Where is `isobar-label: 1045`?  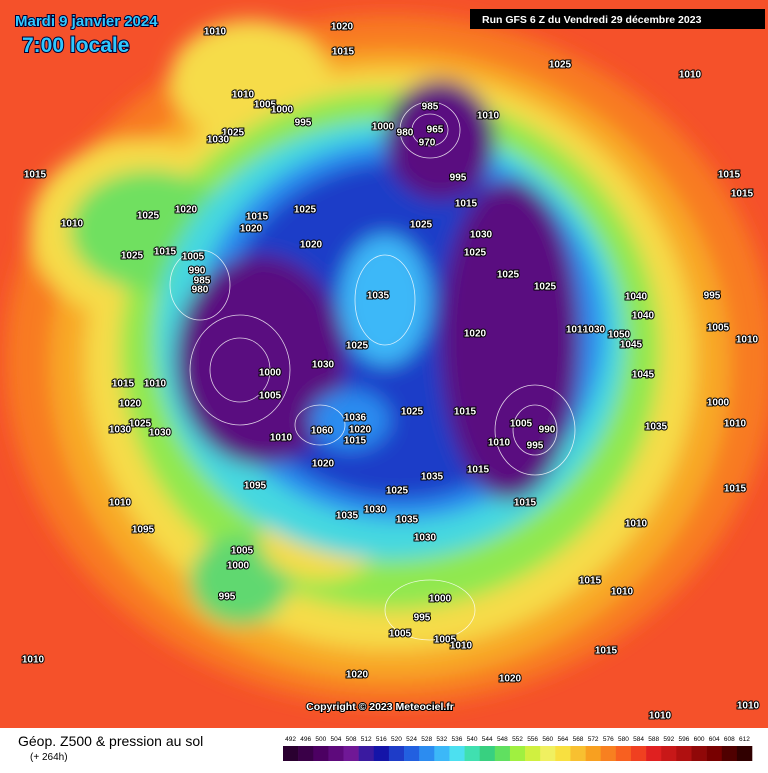
isobar-label: 1045 is located at coordinates (631, 345).